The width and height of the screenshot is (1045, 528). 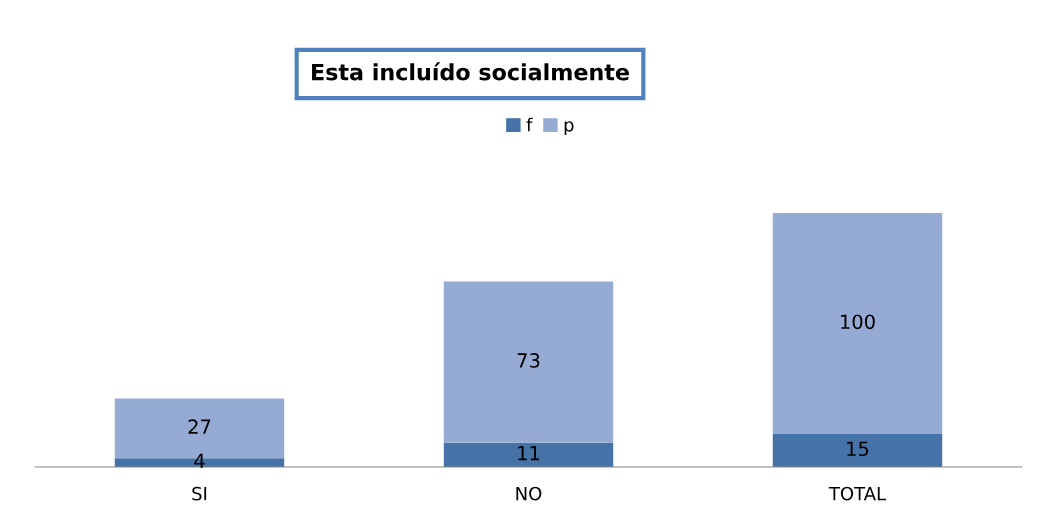 What do you see at coordinates (529, 493) in the screenshot?
I see `x-tick-label: NO` at bounding box center [529, 493].